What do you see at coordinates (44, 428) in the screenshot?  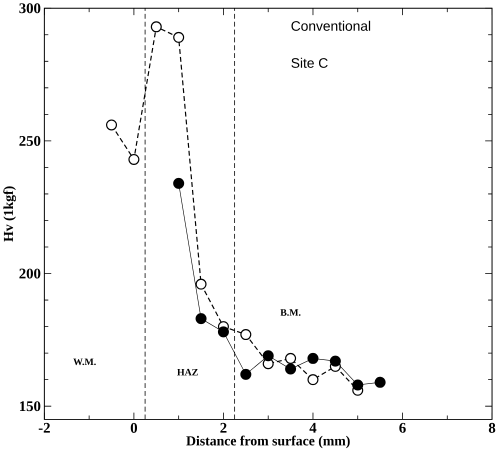 I see `x-tick-label: -2` at bounding box center [44, 428].